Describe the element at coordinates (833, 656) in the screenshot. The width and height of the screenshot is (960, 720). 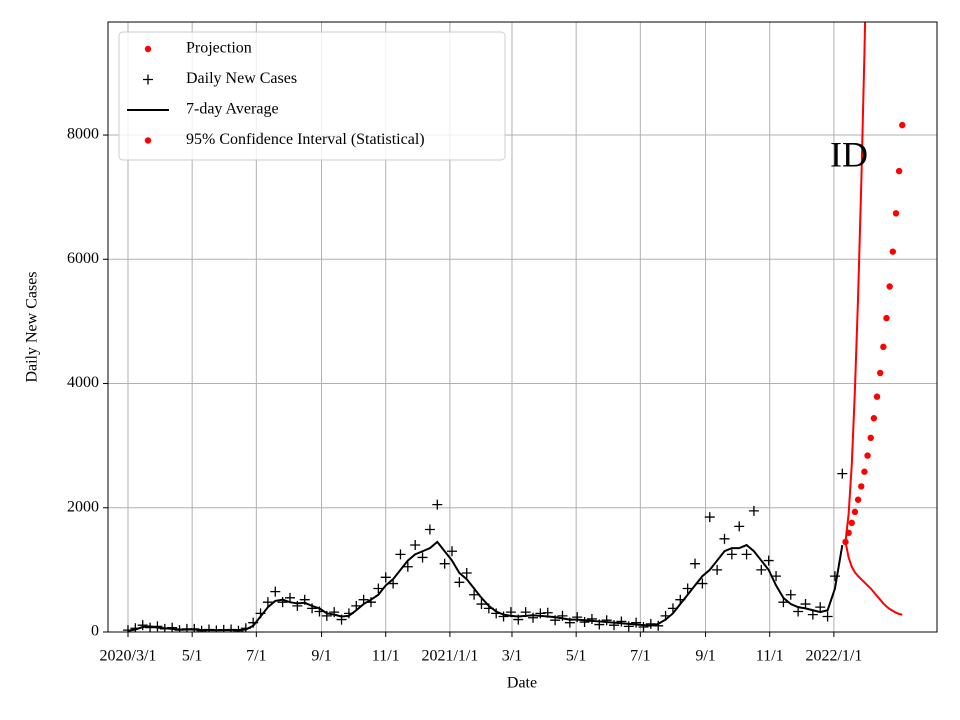
I see `x-tick-label: 2022/1/1` at that location.